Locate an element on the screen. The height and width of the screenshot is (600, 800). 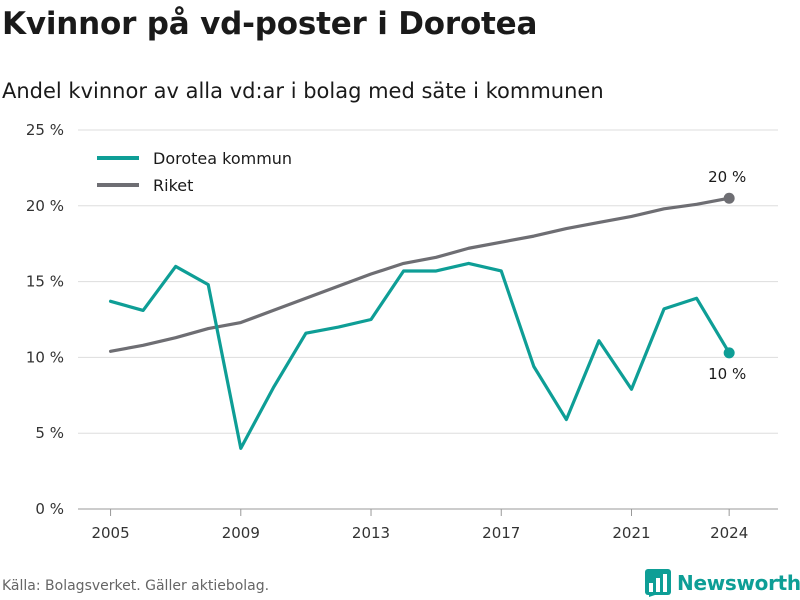
y-tick-label: 25 % is located at coordinates (45, 130).